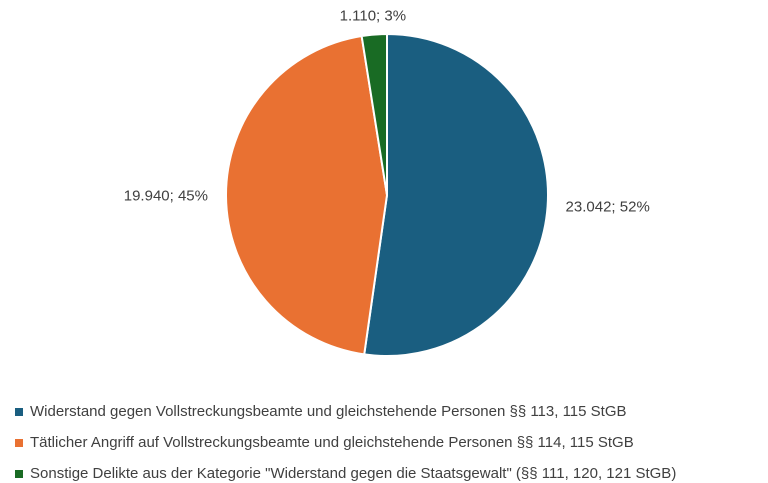  I want to click on data-label: 1.110; 3%, so click(373, 16).